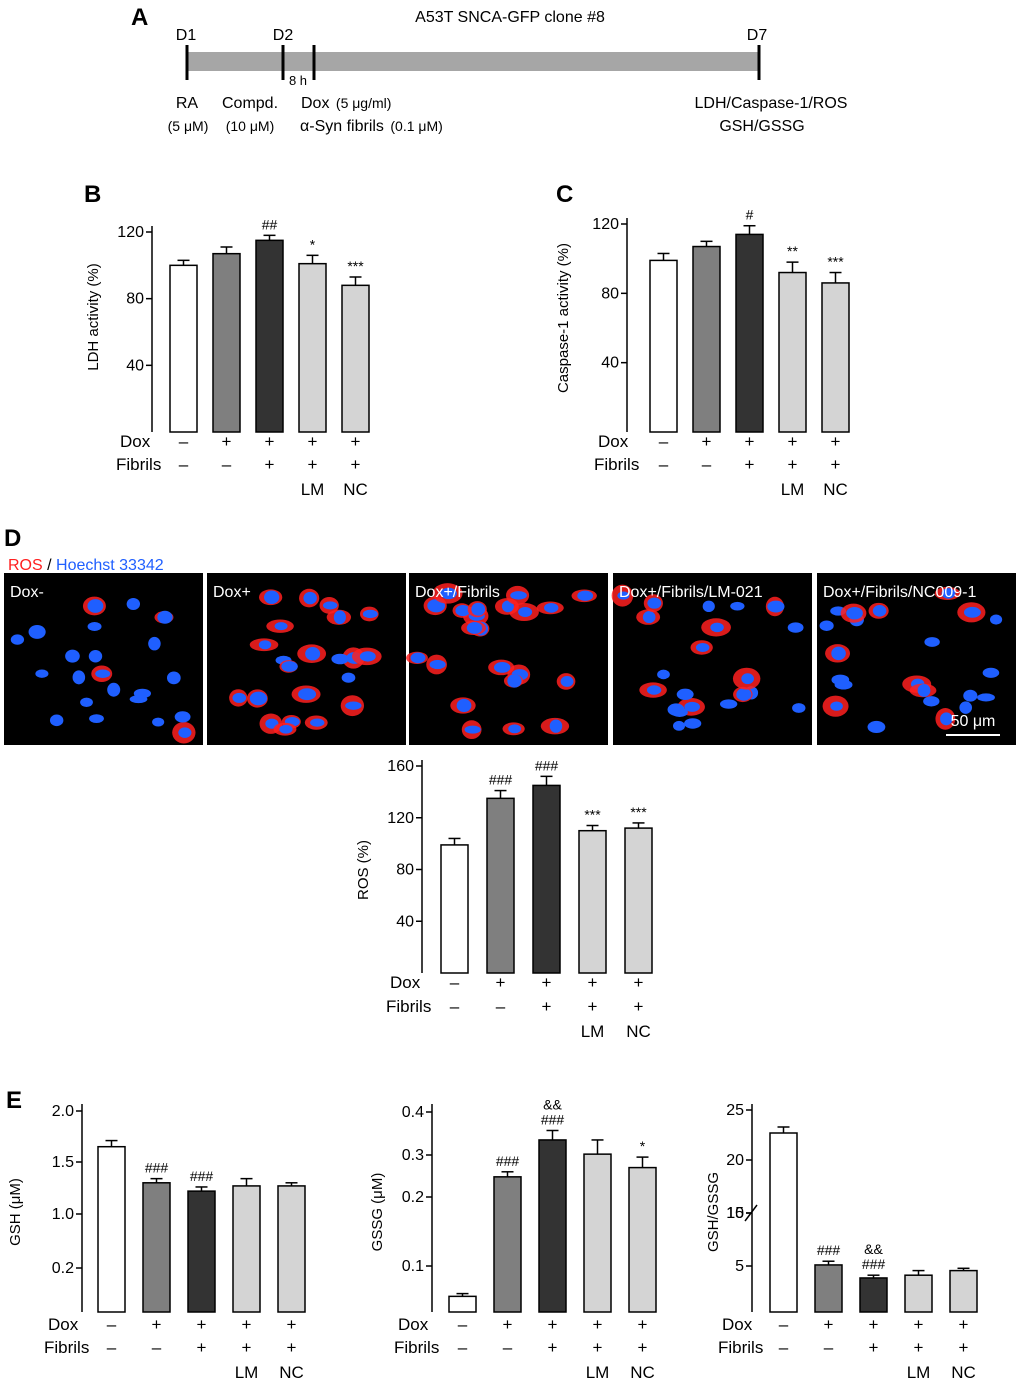 The image size is (1020, 1391). I want to click on step-dox: Dox (5 μg/ml), so click(346, 103).